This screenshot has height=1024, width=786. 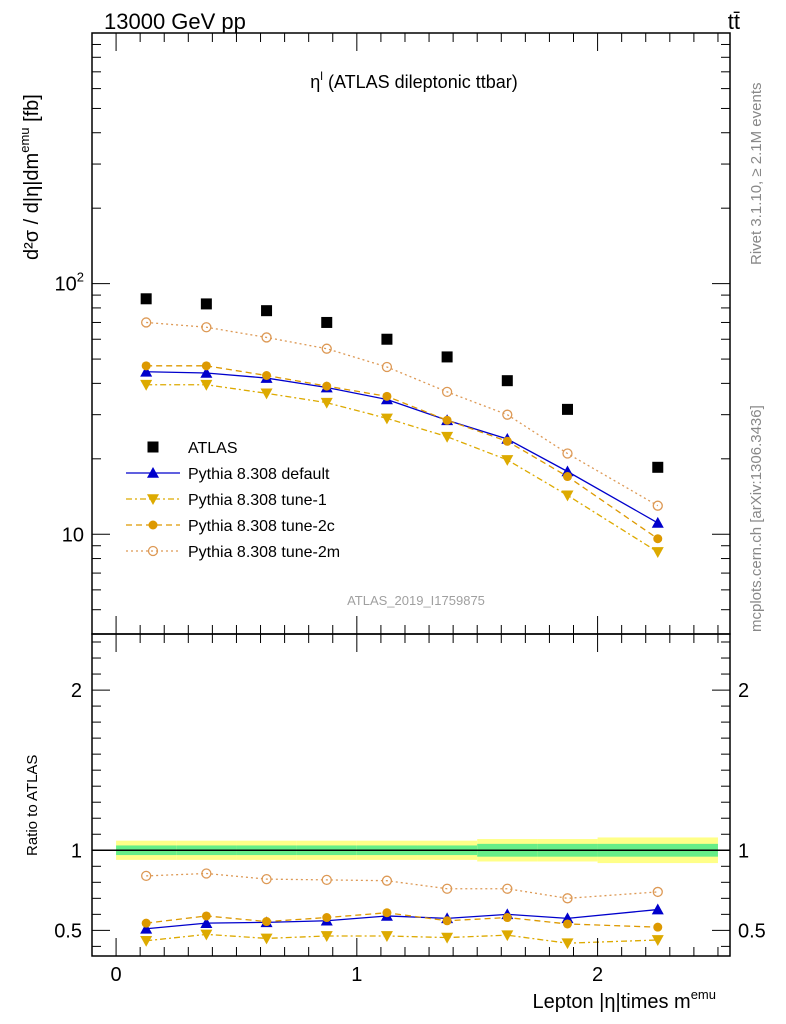 What do you see at coordinates (32, 805) in the screenshot?
I see `ratio-y-axis-label: Ratio to ATLAS` at bounding box center [32, 805].